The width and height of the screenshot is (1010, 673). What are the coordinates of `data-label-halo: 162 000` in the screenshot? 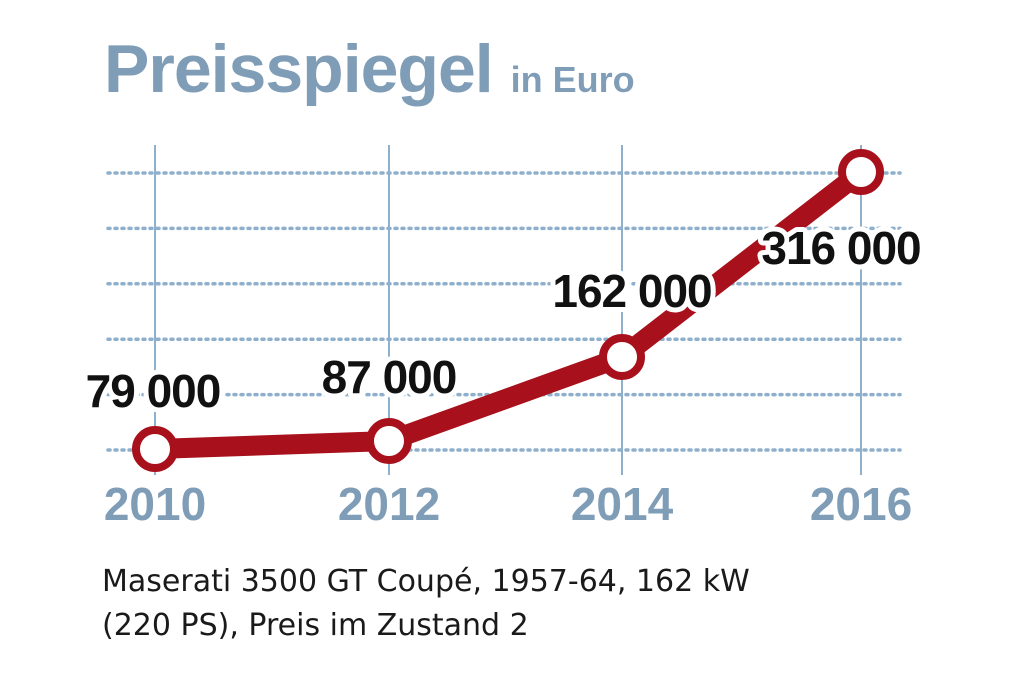 It's located at (631, 291).